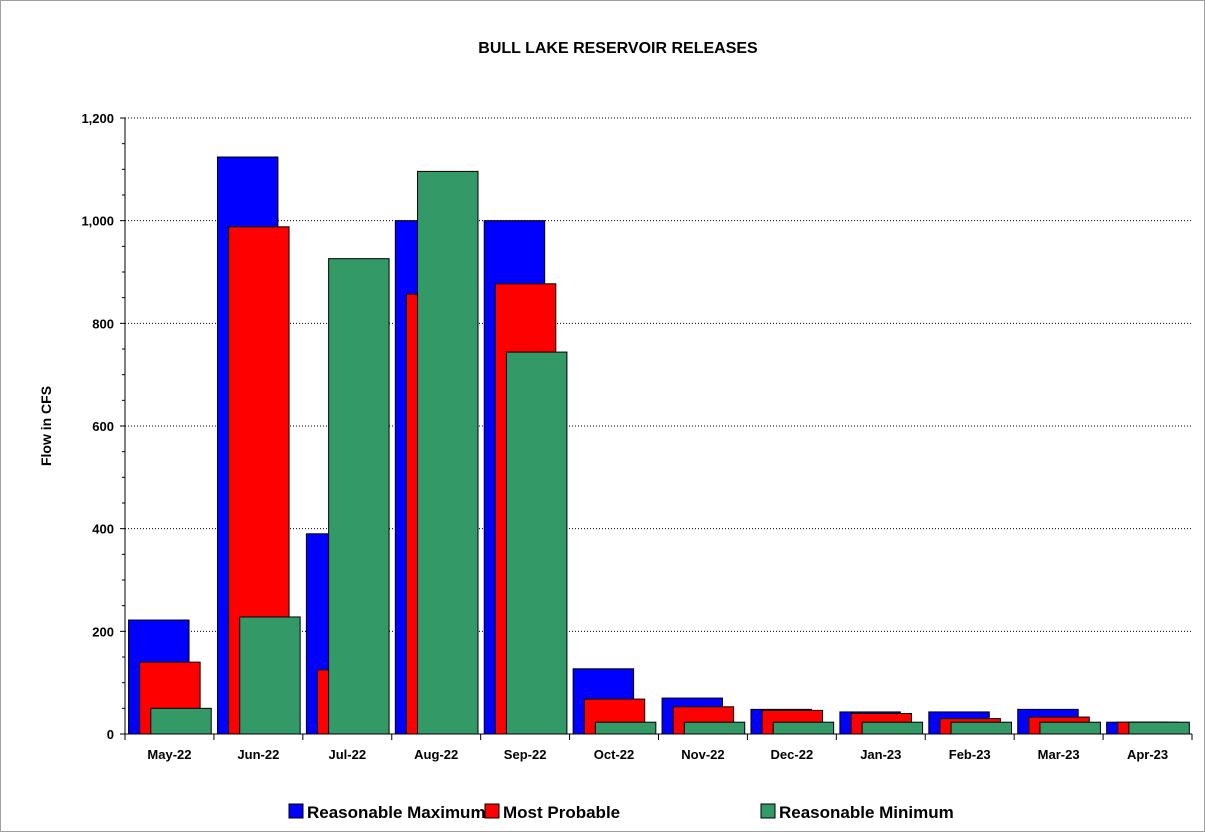  I want to click on y-tick-label: 1,200, so click(97, 118).